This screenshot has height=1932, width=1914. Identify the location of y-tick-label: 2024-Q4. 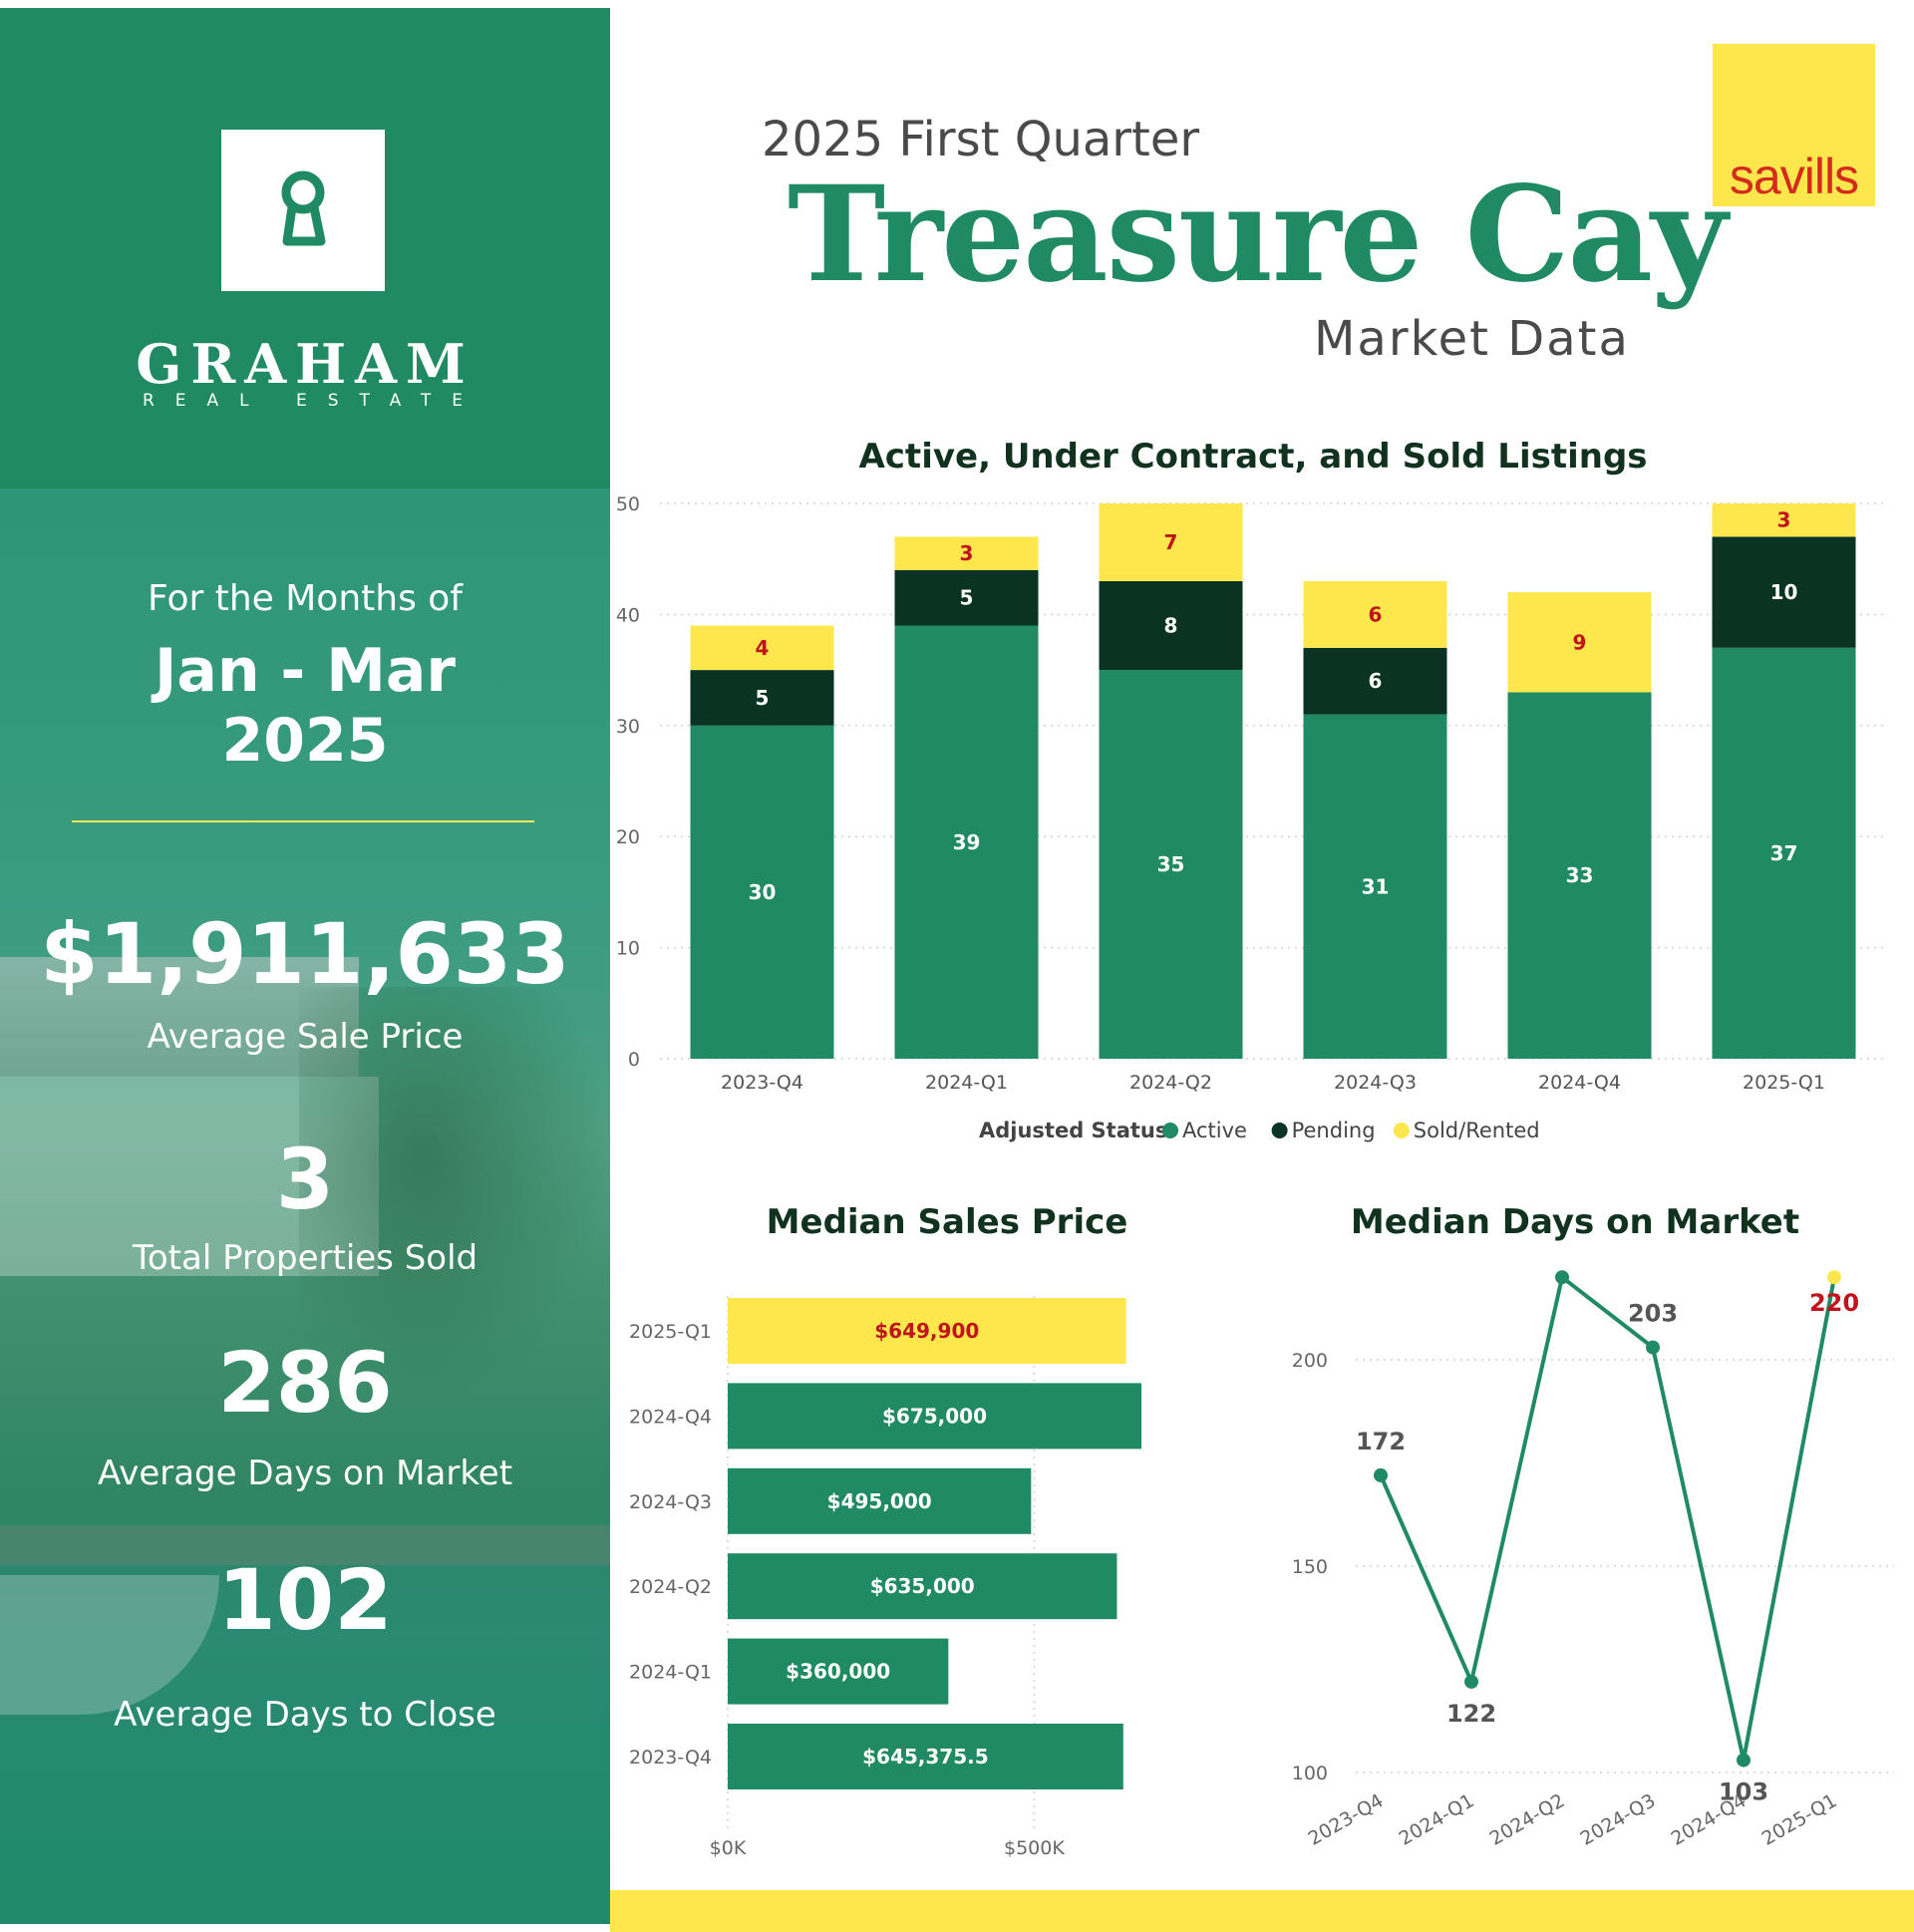
(670, 1417).